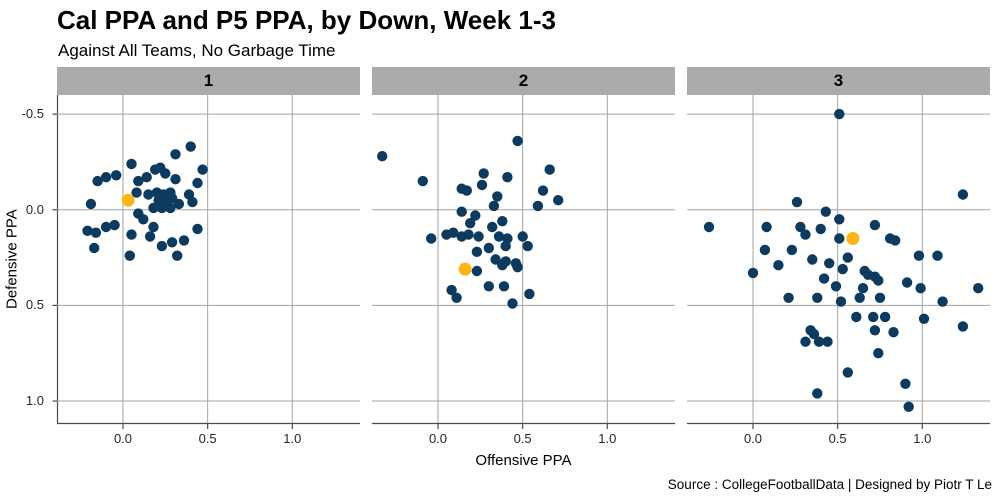 Image resolution: width=1000 pixels, height=500 pixels. What do you see at coordinates (197, 50) in the screenshot?
I see `chart-subtitle: Against All Teams, No Garbage Time` at bounding box center [197, 50].